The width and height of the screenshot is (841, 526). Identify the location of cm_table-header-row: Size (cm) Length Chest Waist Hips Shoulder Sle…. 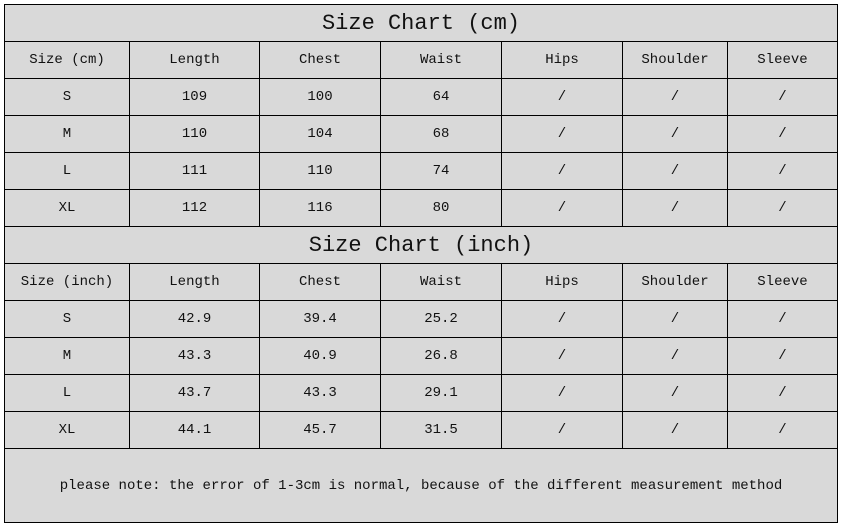
(421, 60).